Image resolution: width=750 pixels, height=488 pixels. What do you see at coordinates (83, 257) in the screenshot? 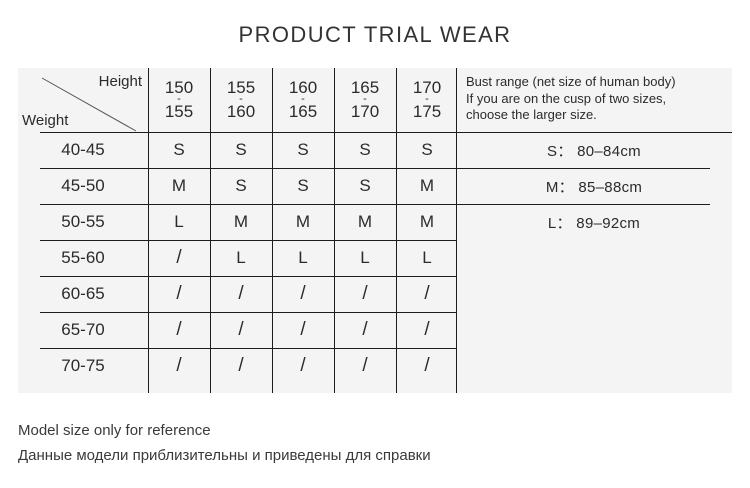
I see `weight-row-label: 55-60` at bounding box center [83, 257].